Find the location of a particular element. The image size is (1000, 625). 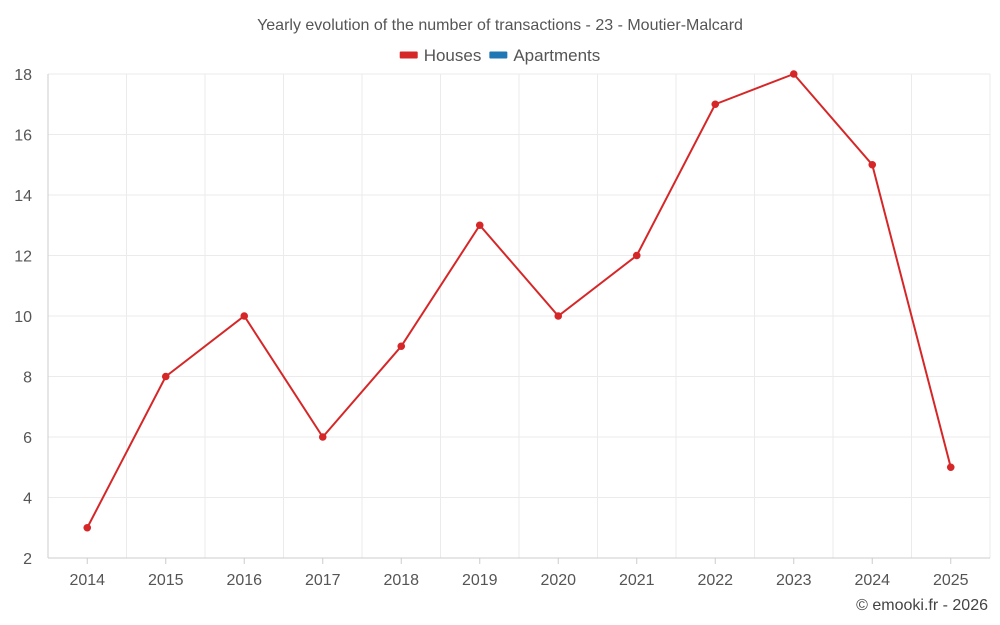

x-tick-label: 2020 is located at coordinates (558, 580).